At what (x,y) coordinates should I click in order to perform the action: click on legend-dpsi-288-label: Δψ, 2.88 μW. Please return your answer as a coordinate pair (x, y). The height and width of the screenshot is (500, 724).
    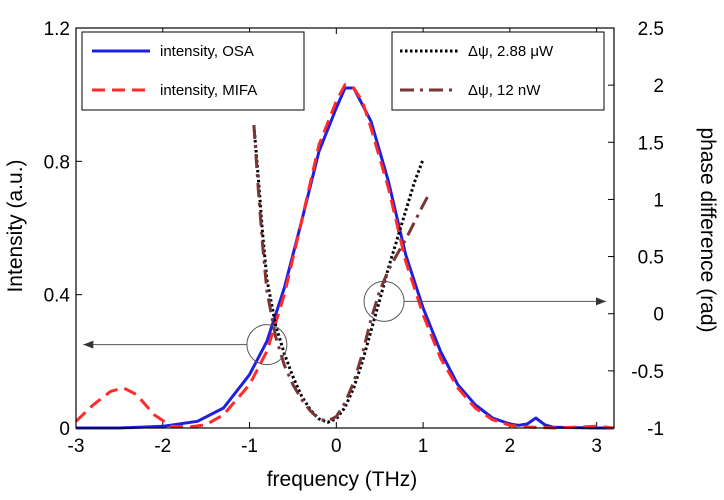
    Looking at the image, I should click on (511, 51).